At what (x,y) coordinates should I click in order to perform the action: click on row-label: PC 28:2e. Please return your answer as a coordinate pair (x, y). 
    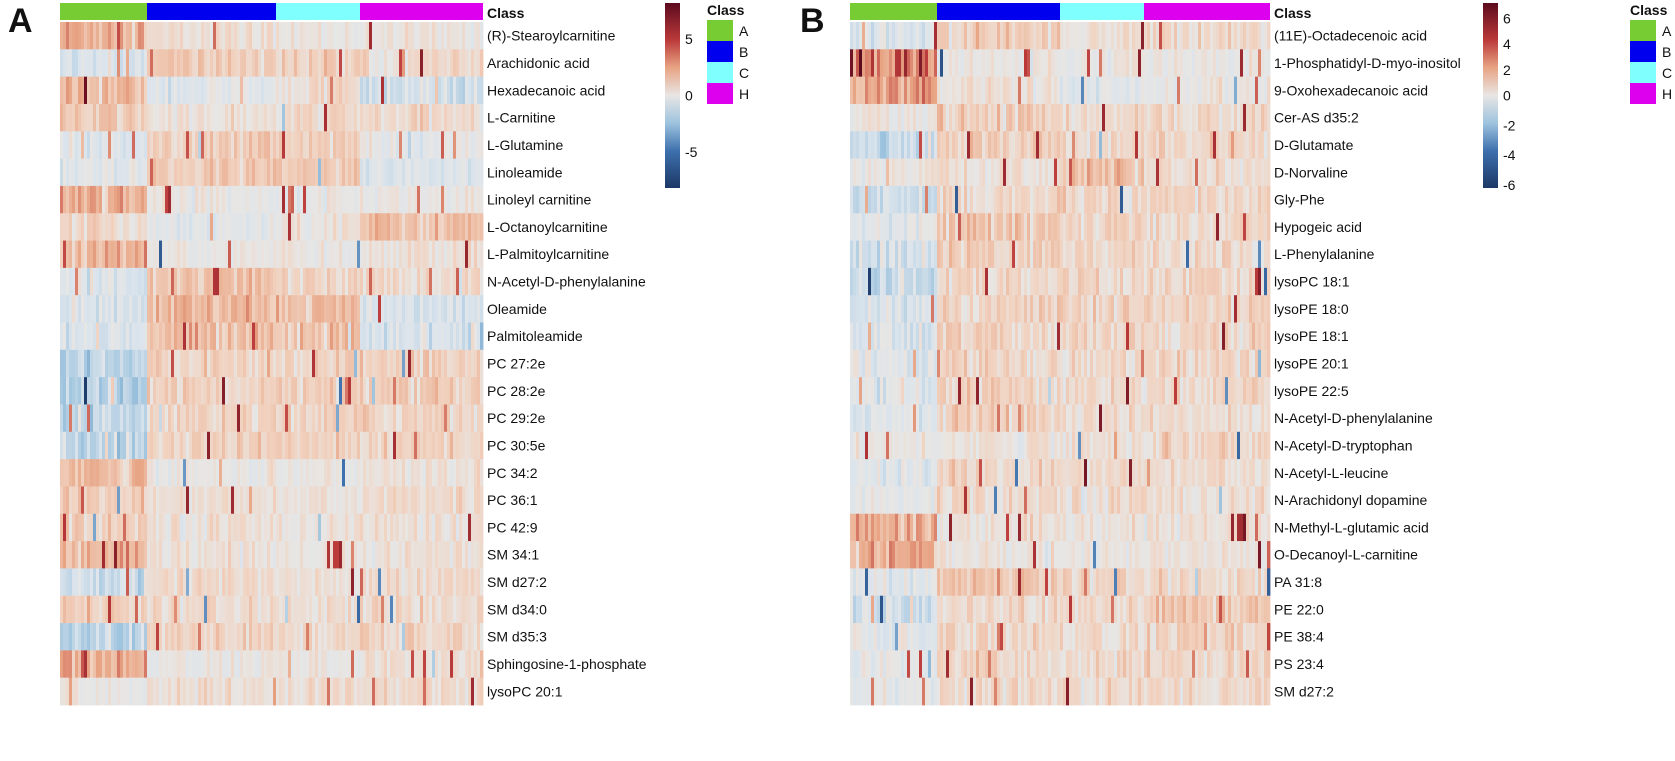
    Looking at the image, I should click on (516, 391).